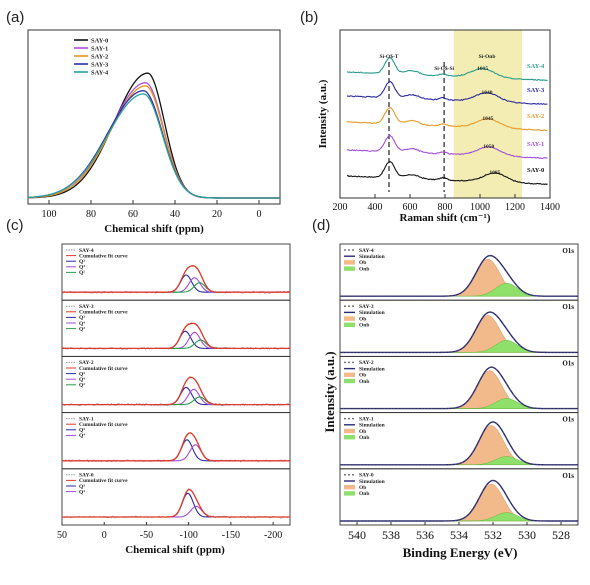 Image resolution: width=590 pixels, height=585 pixels. I want to click on panel-a-legend-label: SAY-0, so click(99, 40).